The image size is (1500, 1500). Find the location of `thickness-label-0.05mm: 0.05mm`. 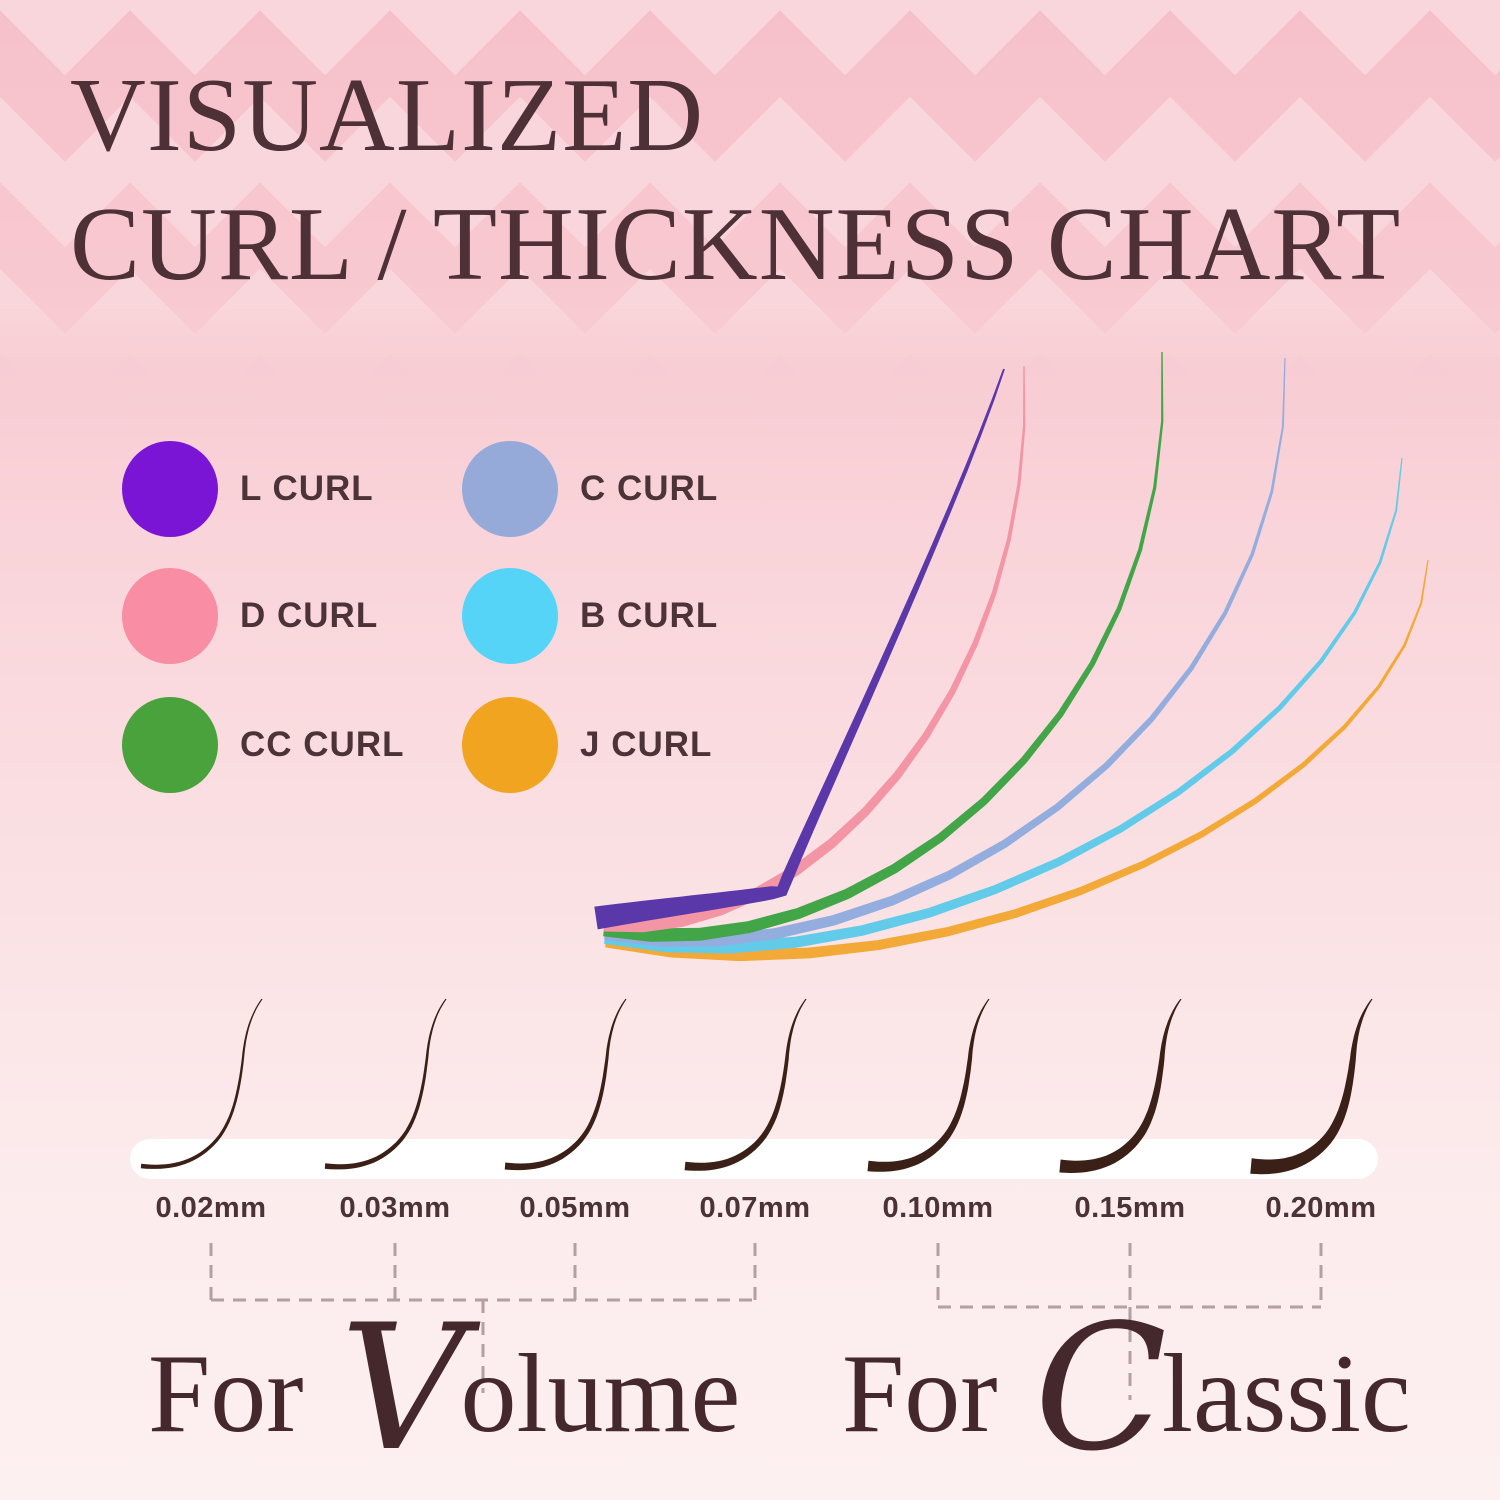

thickness-label-0.05mm: 0.05mm is located at coordinates (575, 1208).